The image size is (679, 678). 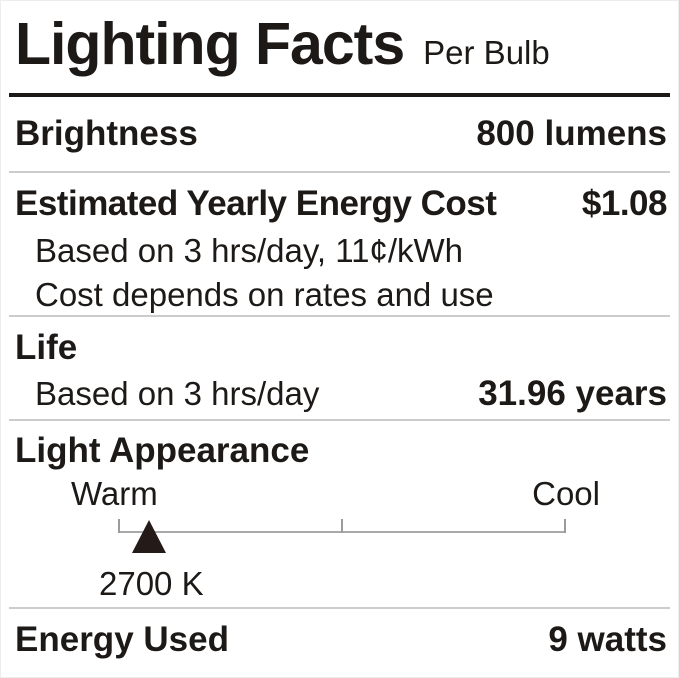 What do you see at coordinates (342, 537) in the screenshot?
I see `color-temperature-scale` at bounding box center [342, 537].